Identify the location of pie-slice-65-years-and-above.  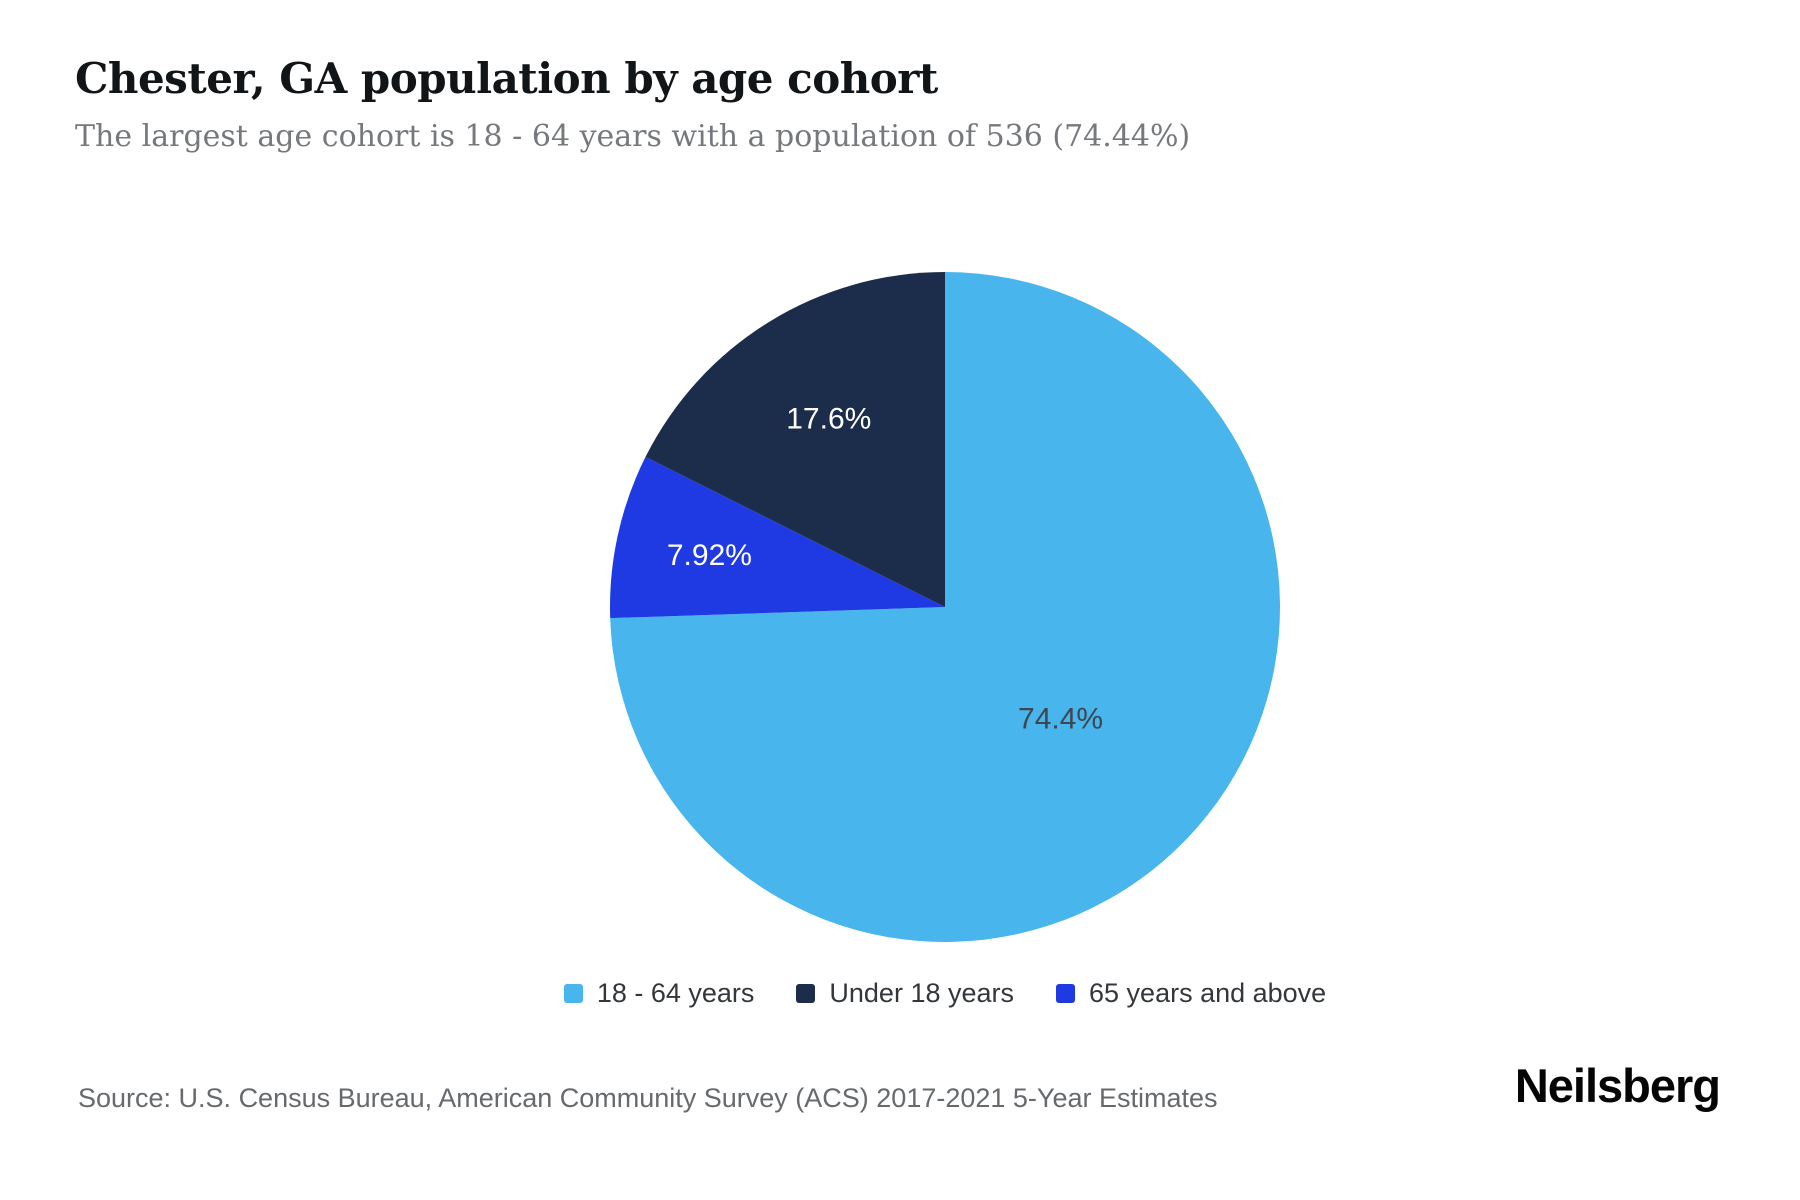
(777, 537).